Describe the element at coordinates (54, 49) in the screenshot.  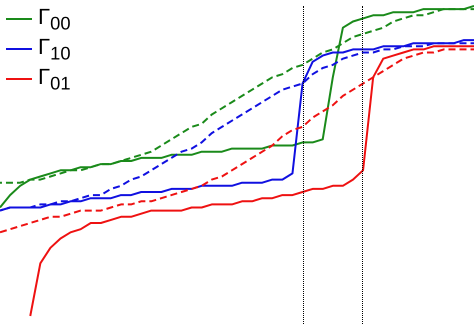
I see `legend-label: Γ$_{10}$` at that location.